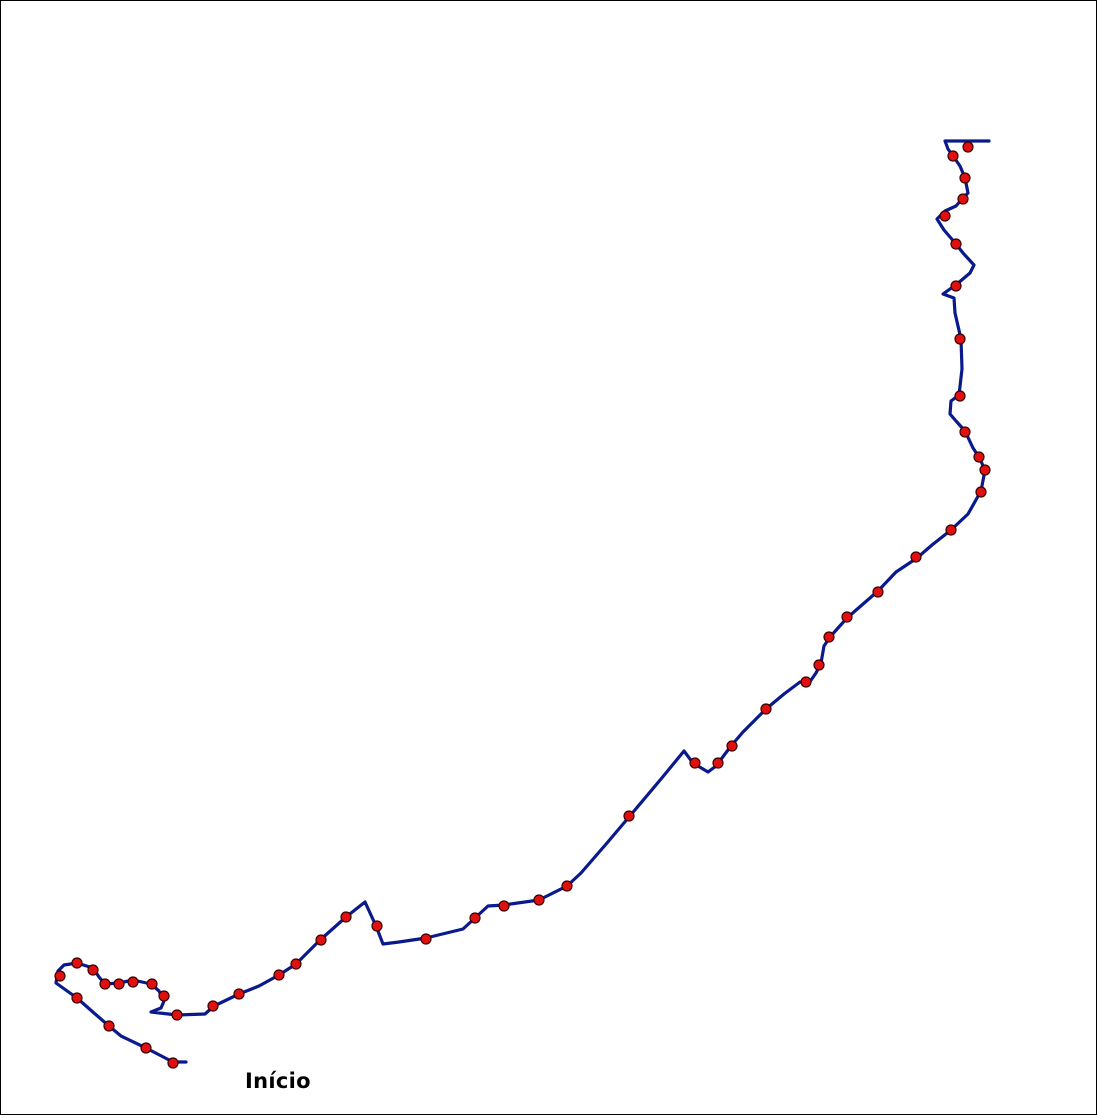 Image resolution: width=1097 pixels, height=1115 pixels. What do you see at coordinates (278, 1081) in the screenshot?
I see `start-label: Início` at bounding box center [278, 1081].